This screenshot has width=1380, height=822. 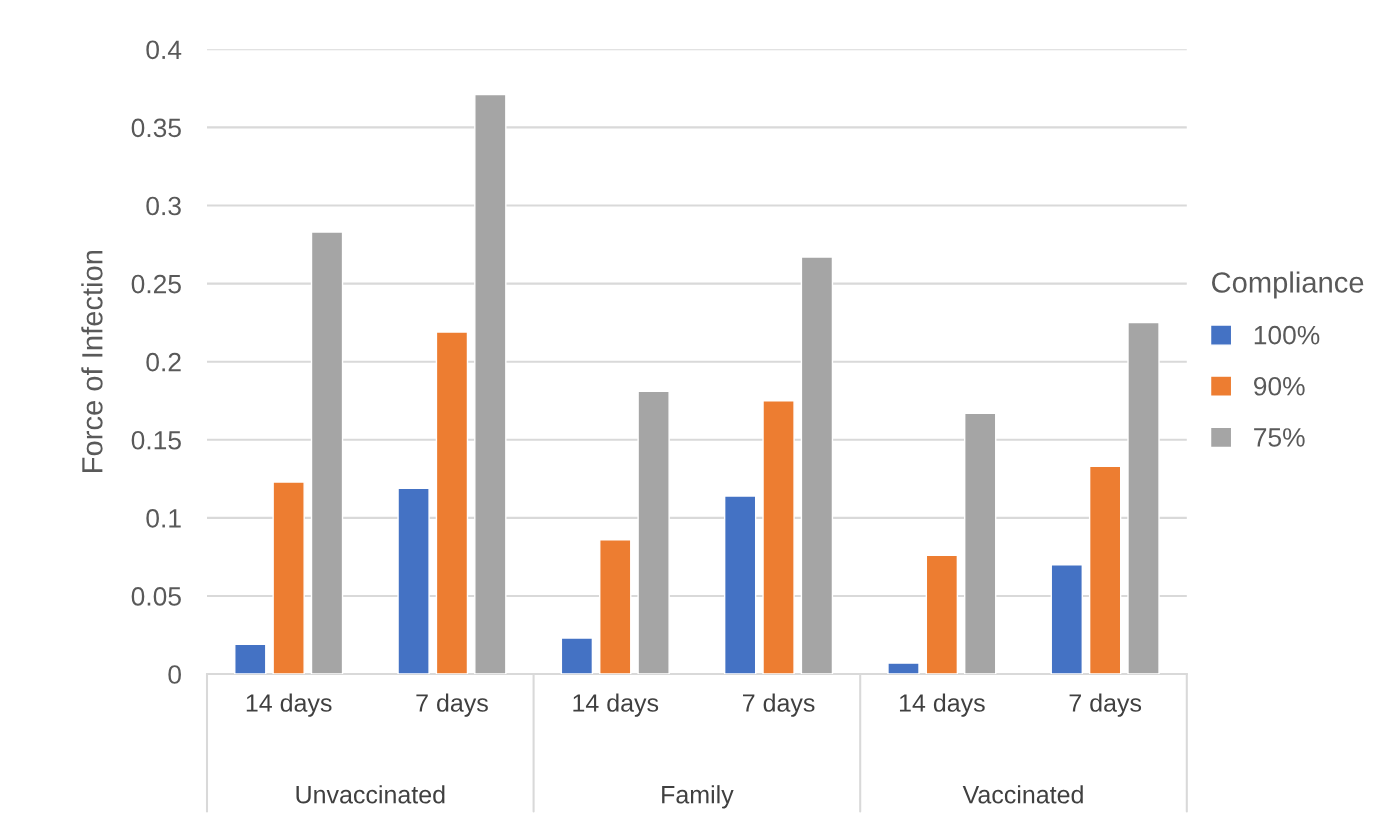 I want to click on y-tick-label: 0.3, so click(x=163, y=206).